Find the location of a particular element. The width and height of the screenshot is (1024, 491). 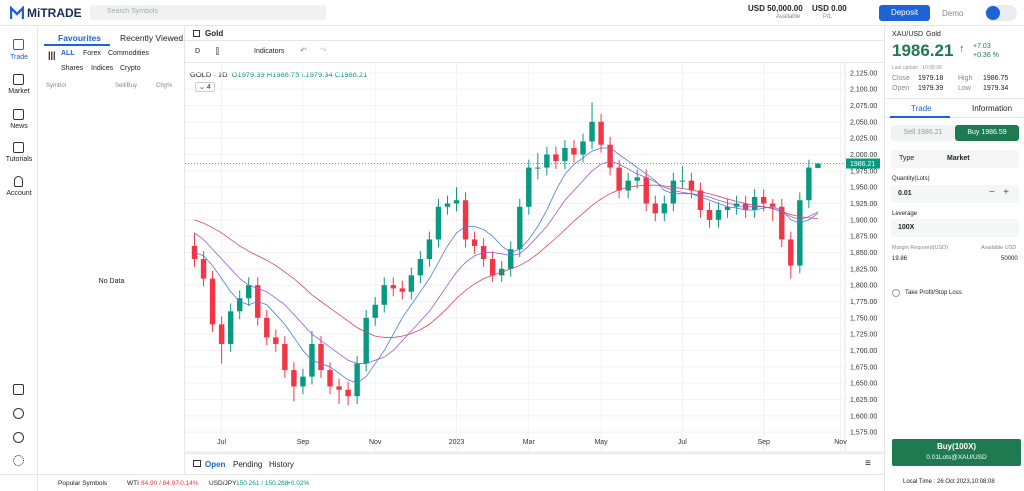

search-placeholder: Search Symbols is located at coordinates (132, 11).